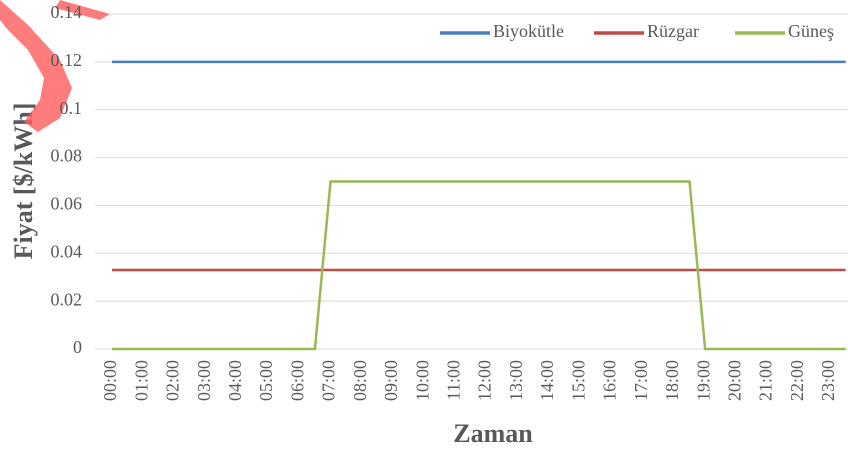  What do you see at coordinates (578, 380) in the screenshot?
I see `x-tick-label: 15:00` at bounding box center [578, 380].